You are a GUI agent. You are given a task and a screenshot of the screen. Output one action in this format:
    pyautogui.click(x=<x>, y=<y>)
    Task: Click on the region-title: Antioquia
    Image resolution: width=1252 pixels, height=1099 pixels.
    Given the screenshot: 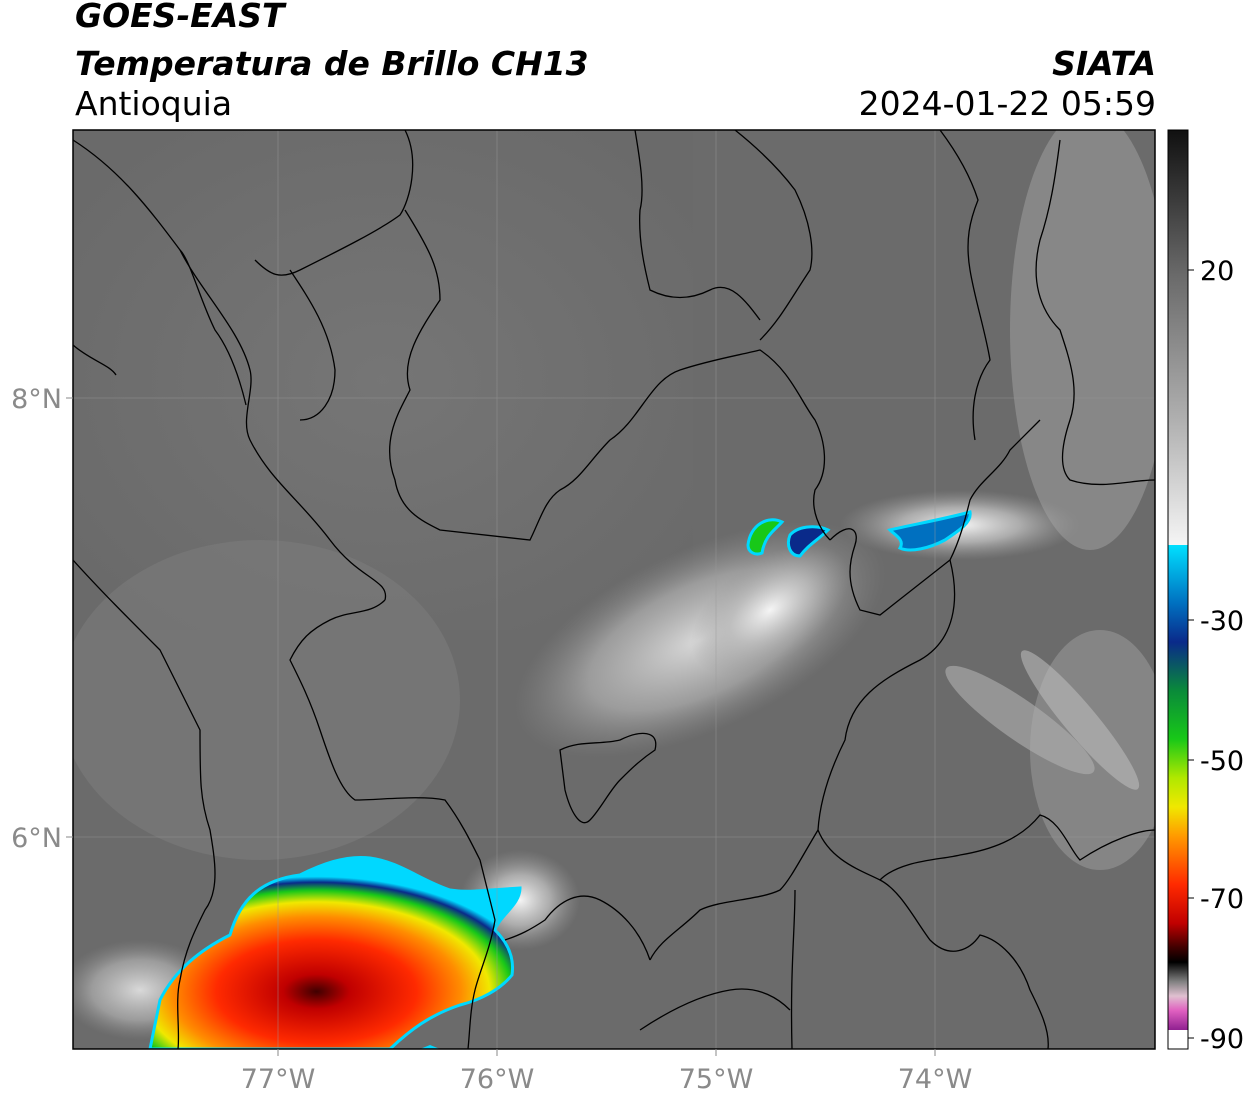 What is the action you would take?
    pyautogui.click(x=154, y=103)
    